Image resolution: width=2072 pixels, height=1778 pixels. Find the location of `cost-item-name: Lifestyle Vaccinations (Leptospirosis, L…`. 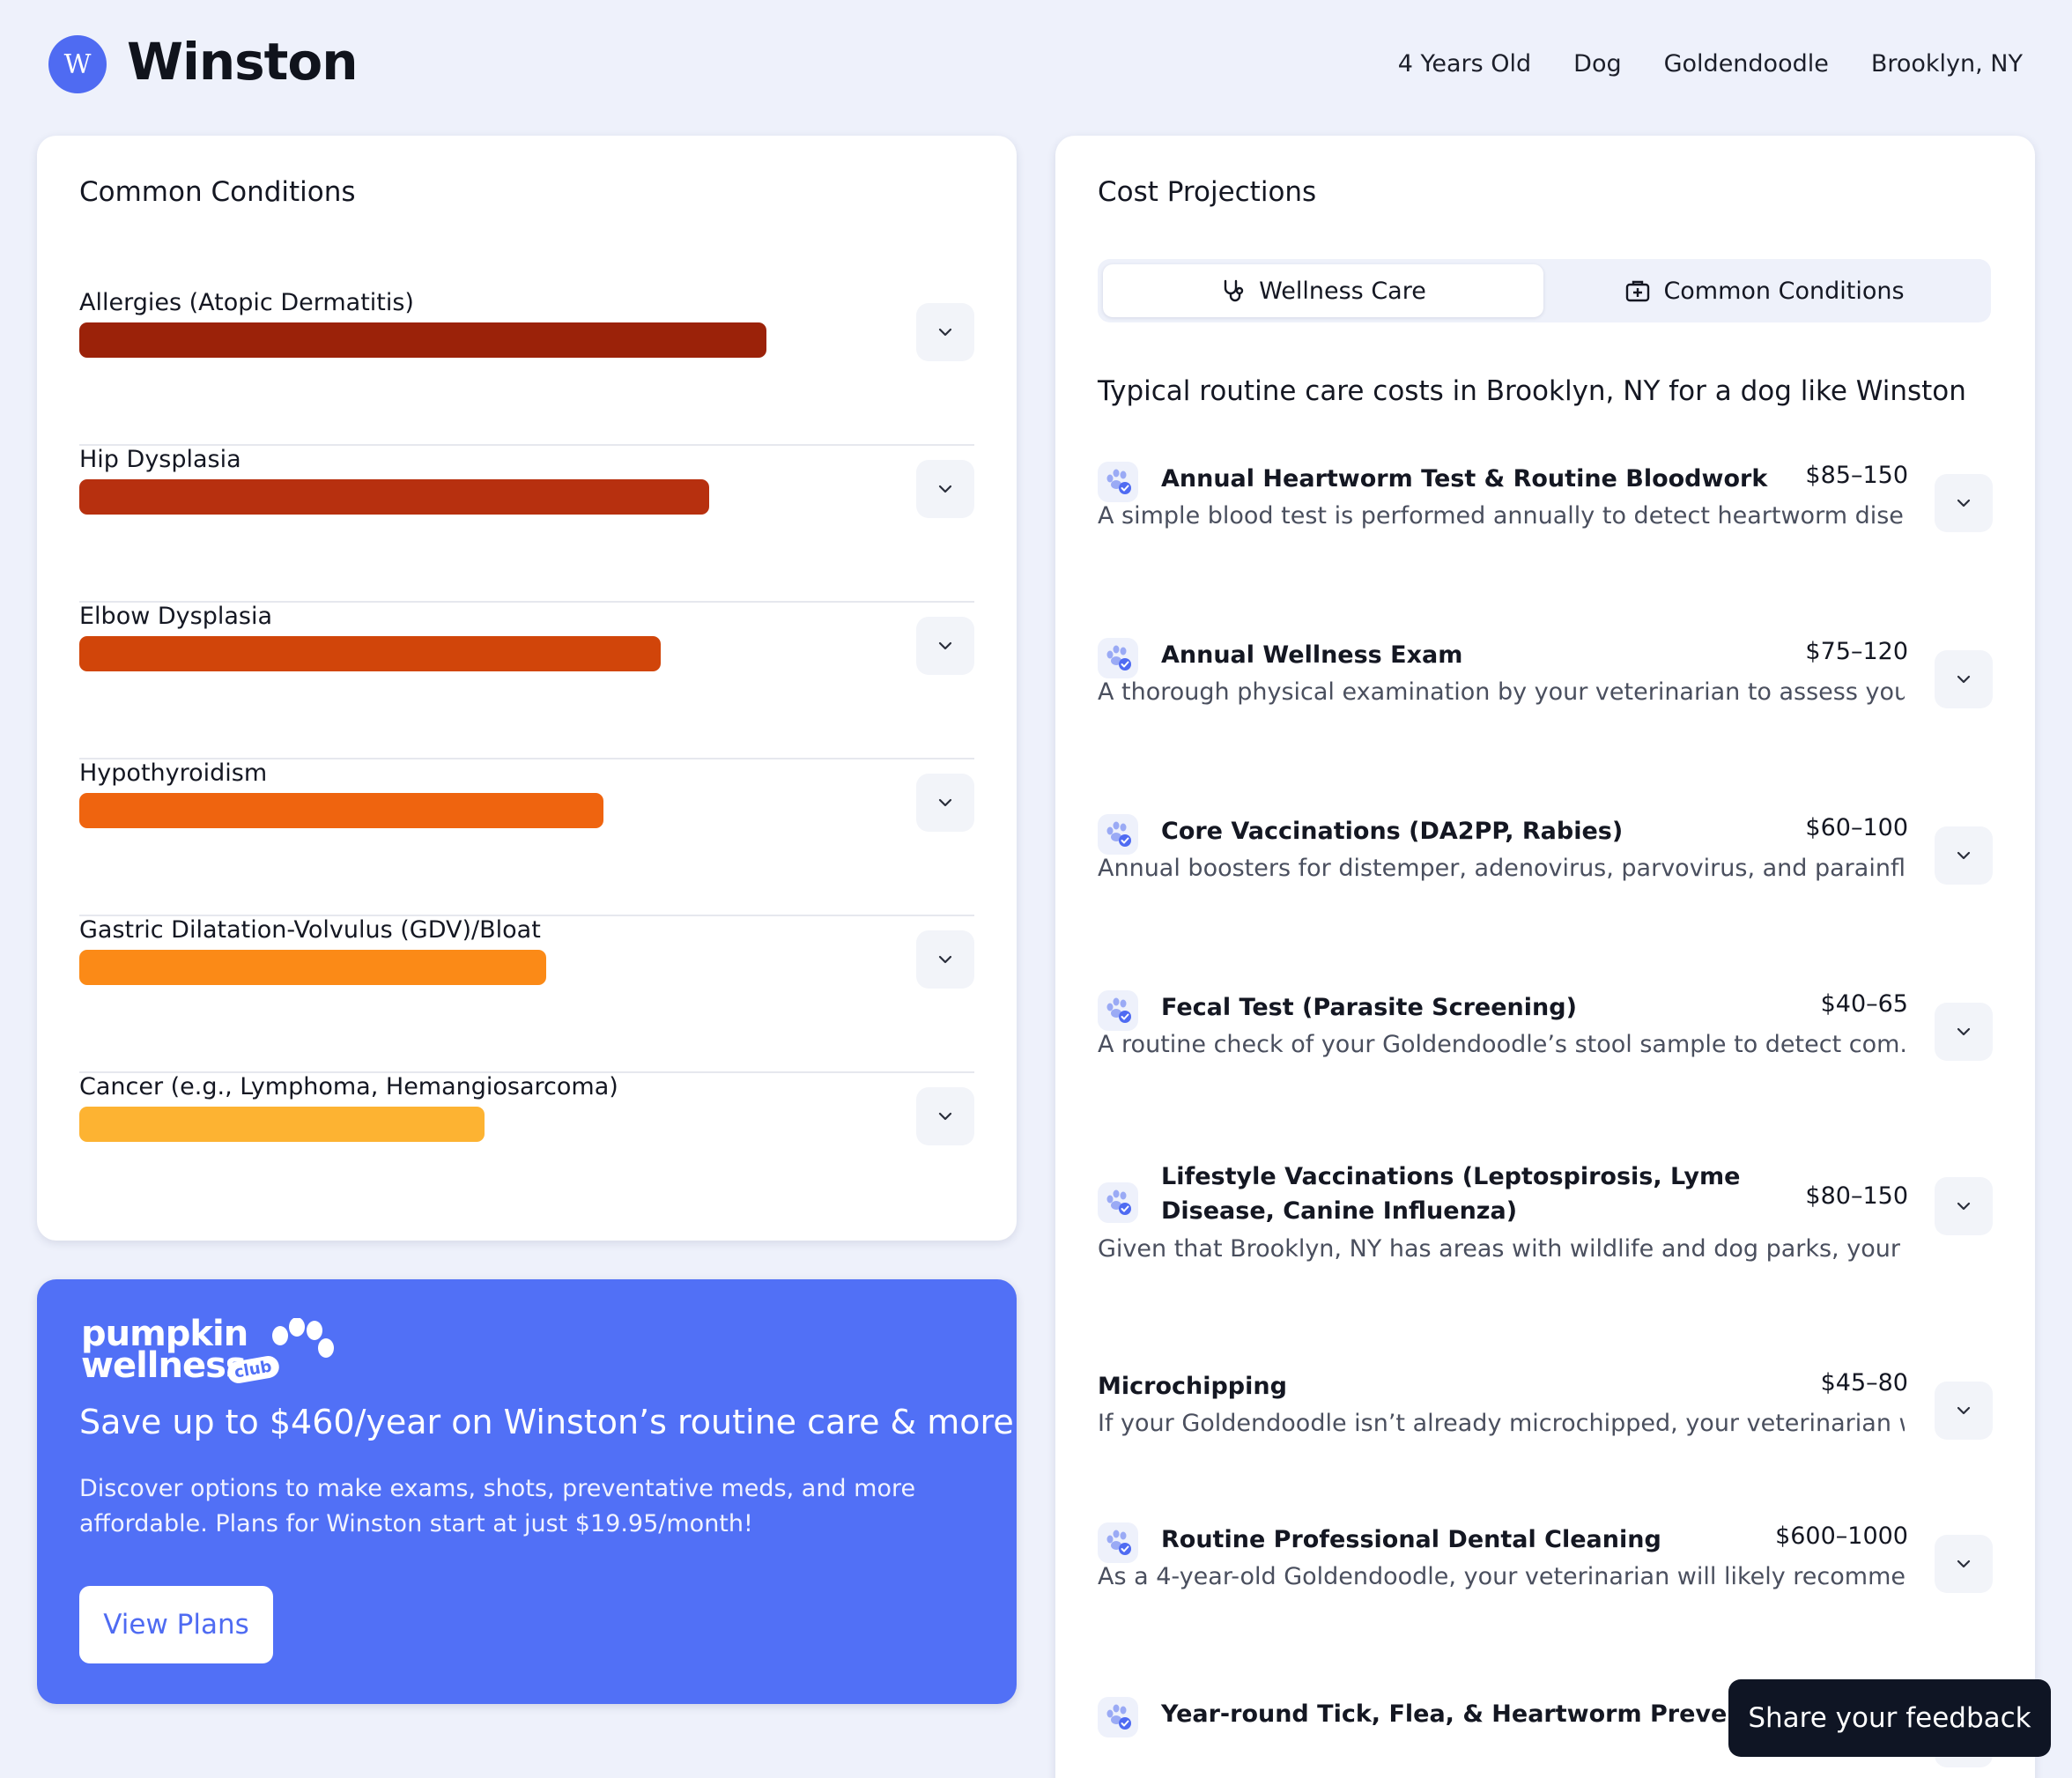

cost-item-name: Lifestyle Vaccinations (Leptospirosis, L… is located at coordinates (1451, 1194).